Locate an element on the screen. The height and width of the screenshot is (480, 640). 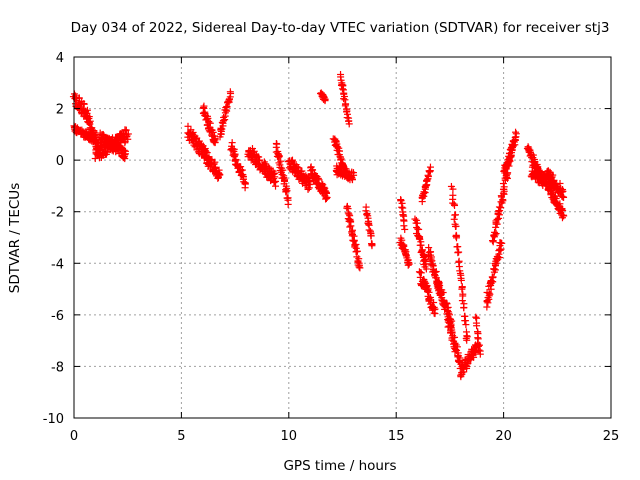
x-tick-label: 15 is located at coordinates (396, 436).